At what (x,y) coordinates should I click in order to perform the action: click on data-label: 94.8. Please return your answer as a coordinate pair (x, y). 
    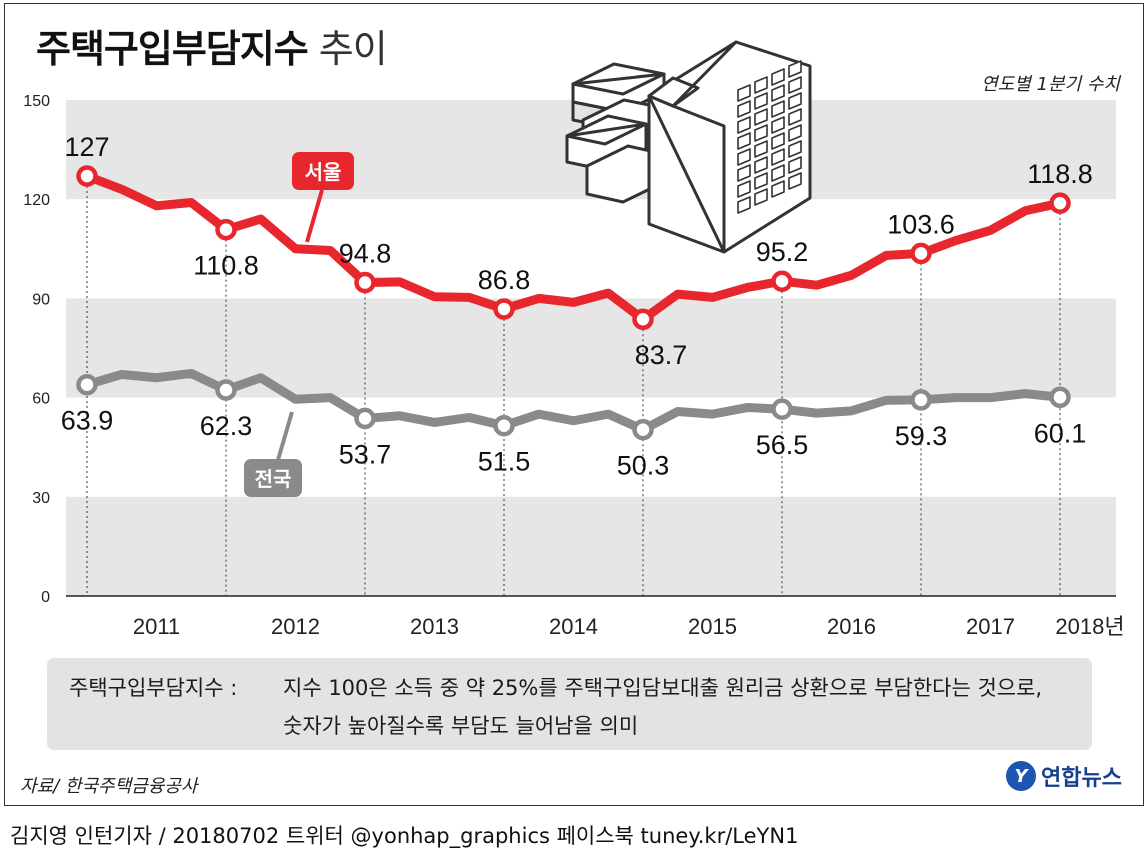
    Looking at the image, I should click on (365, 254).